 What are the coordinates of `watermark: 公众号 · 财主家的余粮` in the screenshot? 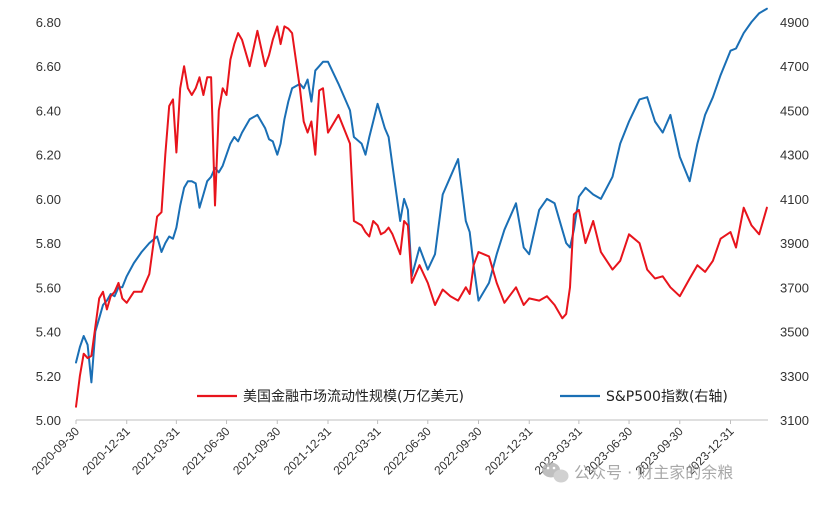 It's located at (637, 472).